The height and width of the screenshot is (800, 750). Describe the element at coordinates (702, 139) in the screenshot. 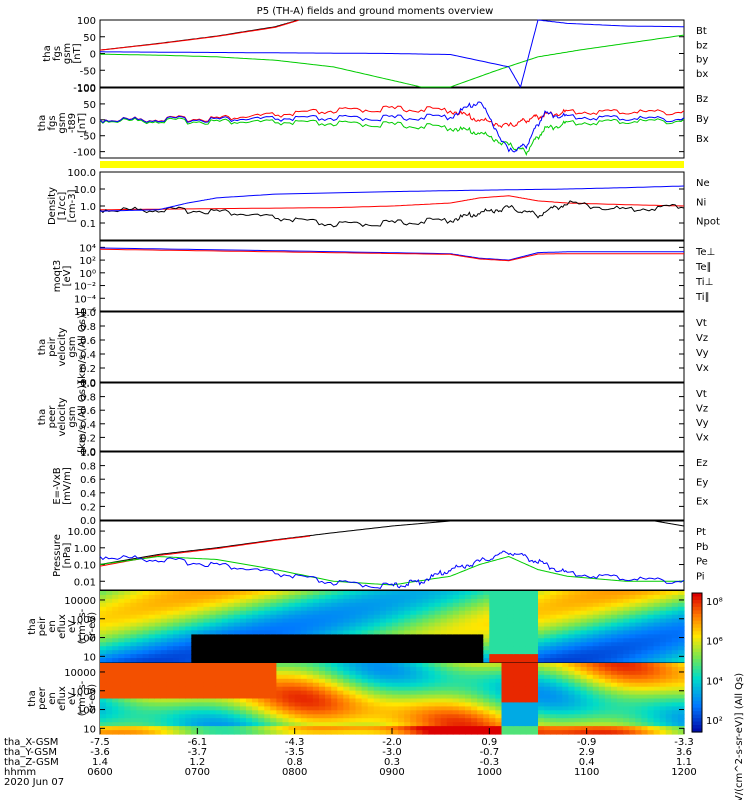

I see `legend-Bx: Bx` at that location.